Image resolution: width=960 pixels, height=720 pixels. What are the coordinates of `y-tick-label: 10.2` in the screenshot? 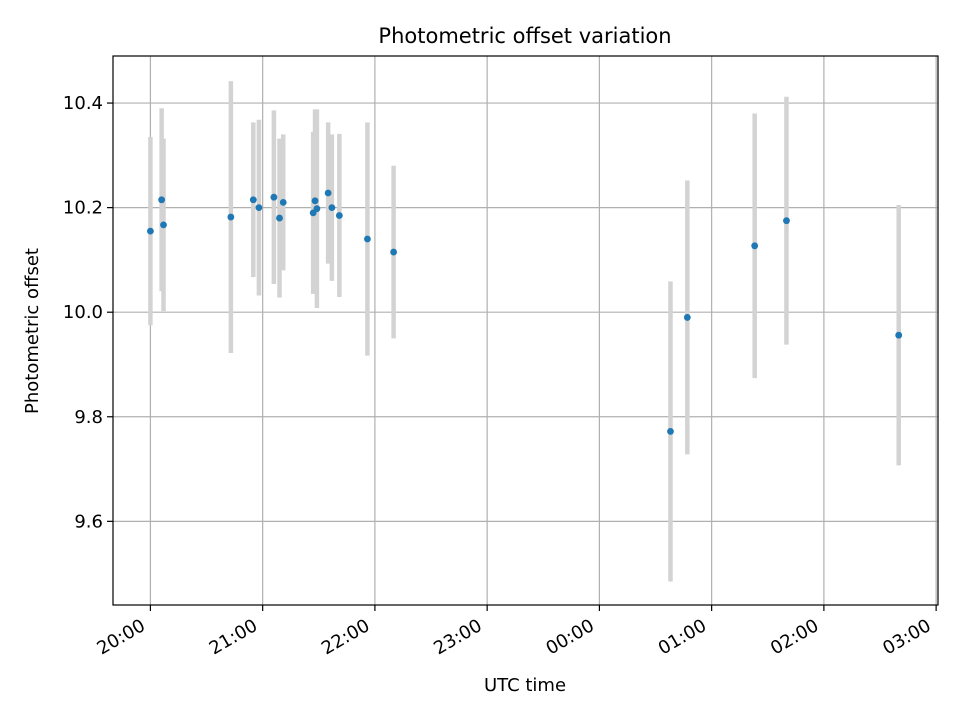 It's located at (83, 208).